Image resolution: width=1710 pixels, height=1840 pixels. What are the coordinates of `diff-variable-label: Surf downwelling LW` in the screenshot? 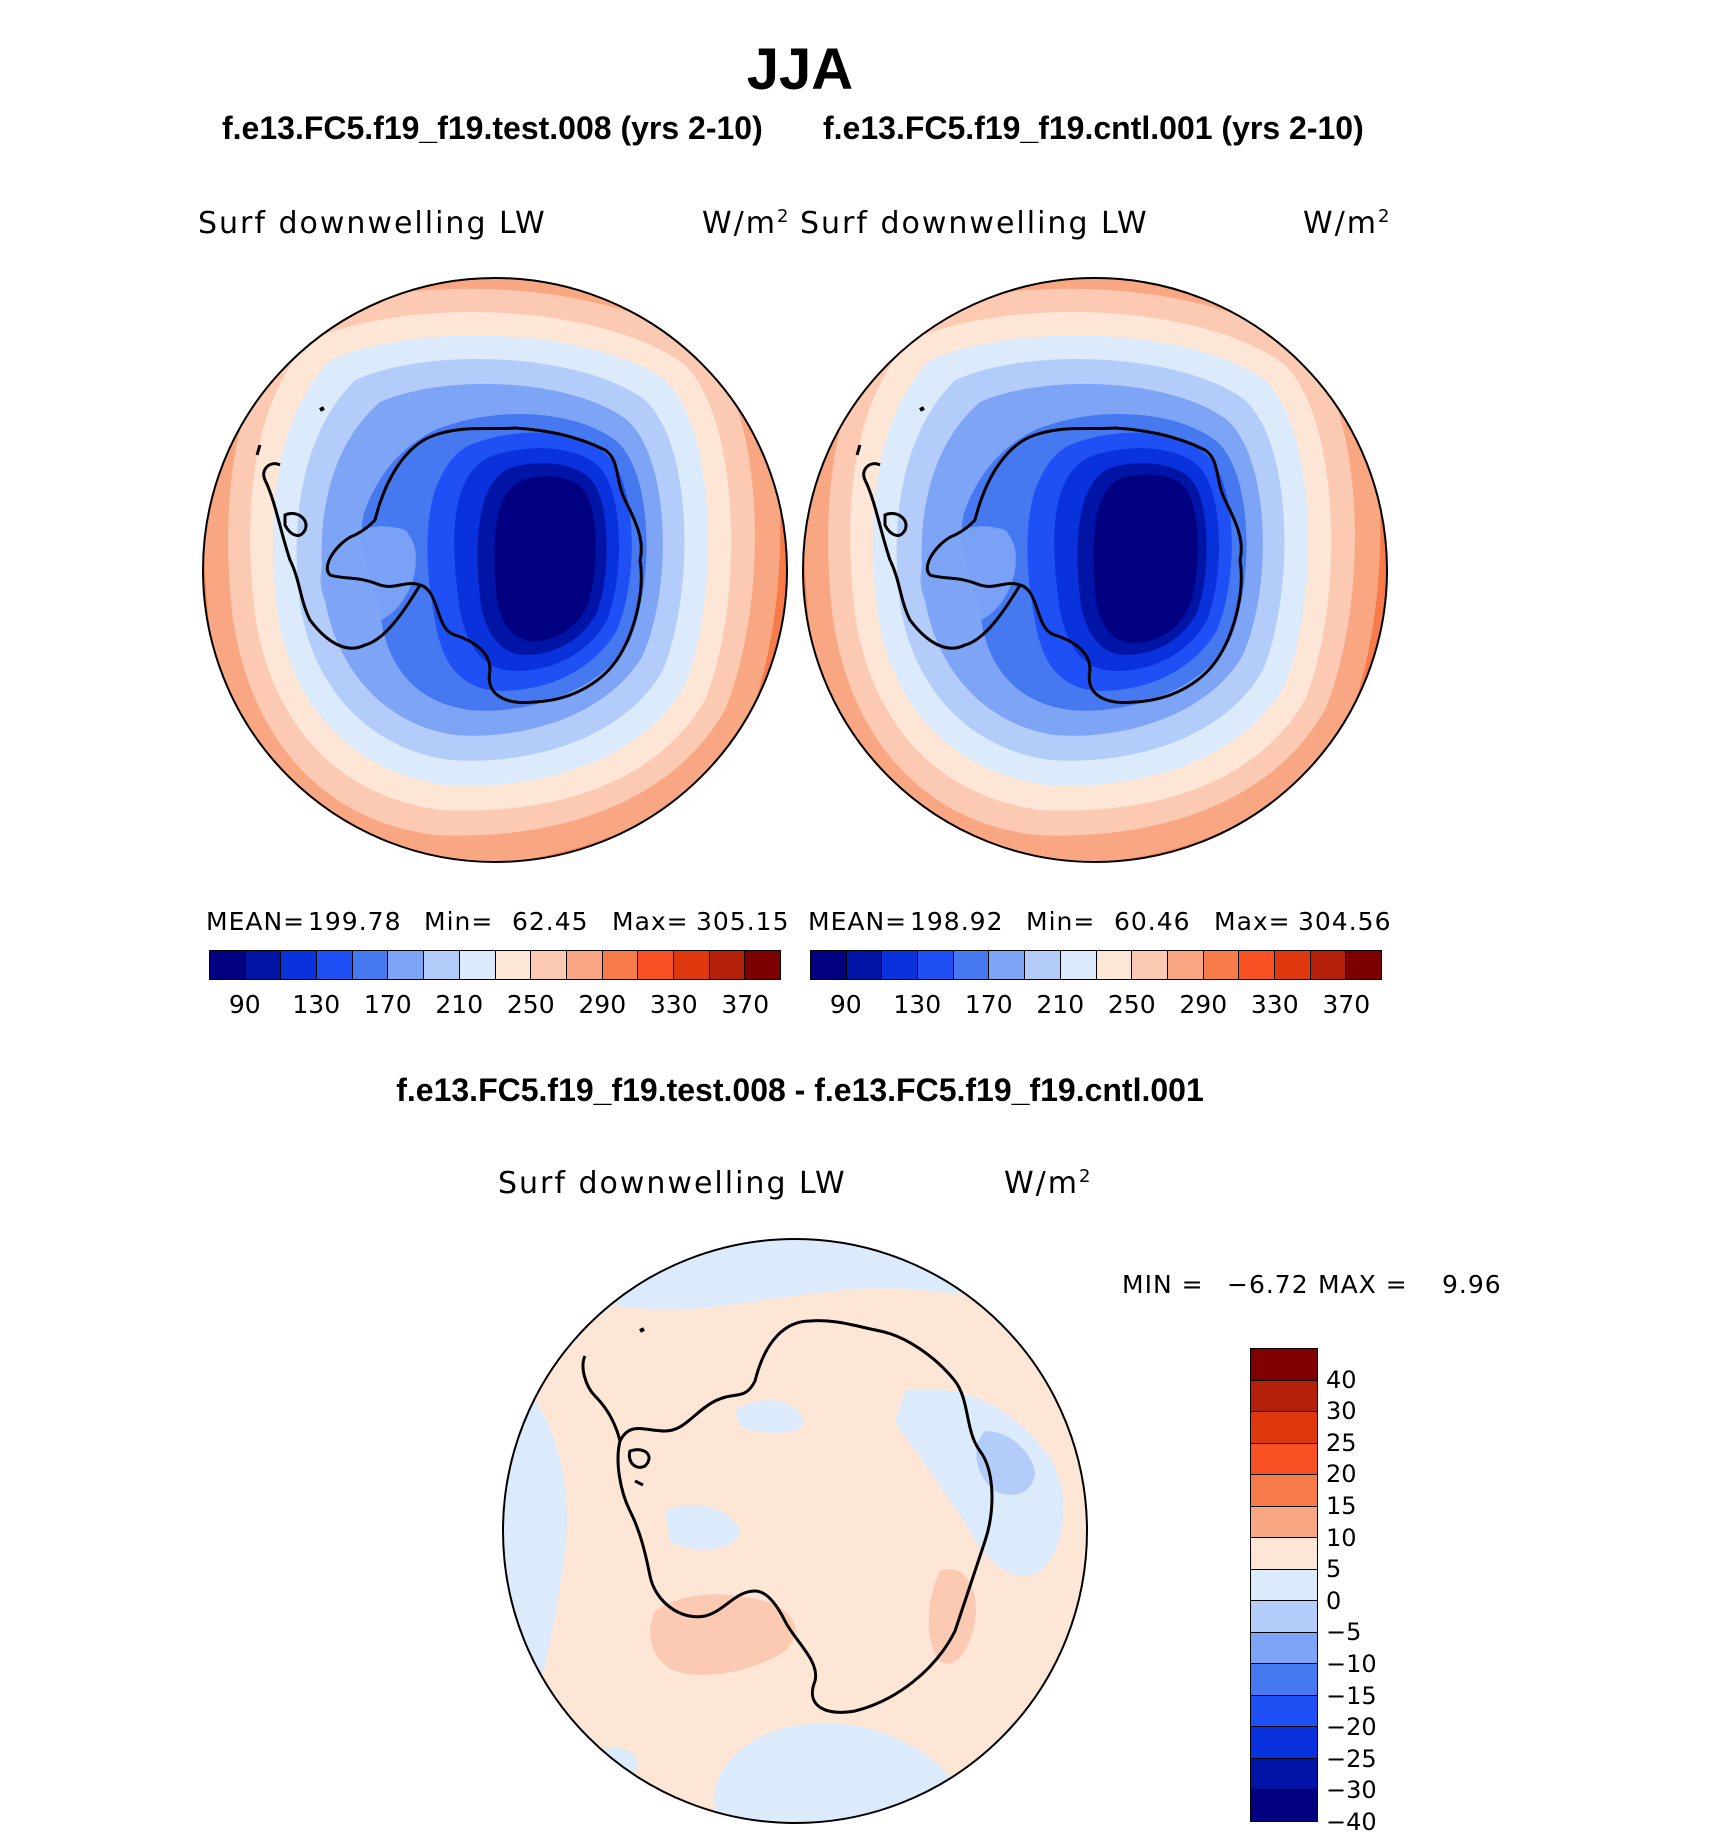 It's located at (672, 1183).